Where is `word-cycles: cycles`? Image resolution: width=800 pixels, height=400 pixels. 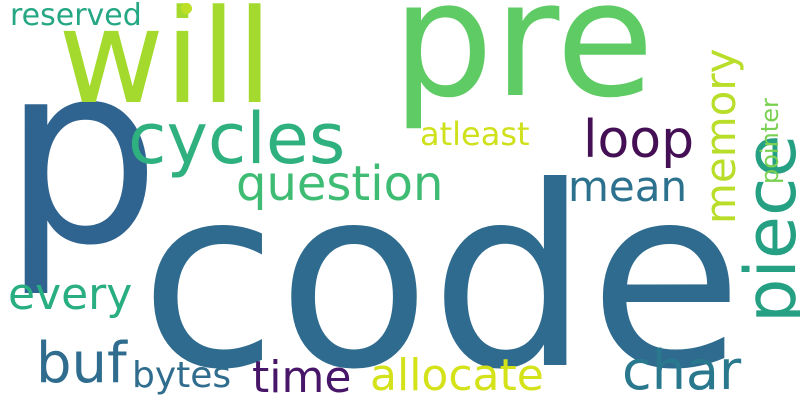
word-cycles: cycles is located at coordinates (237, 139).